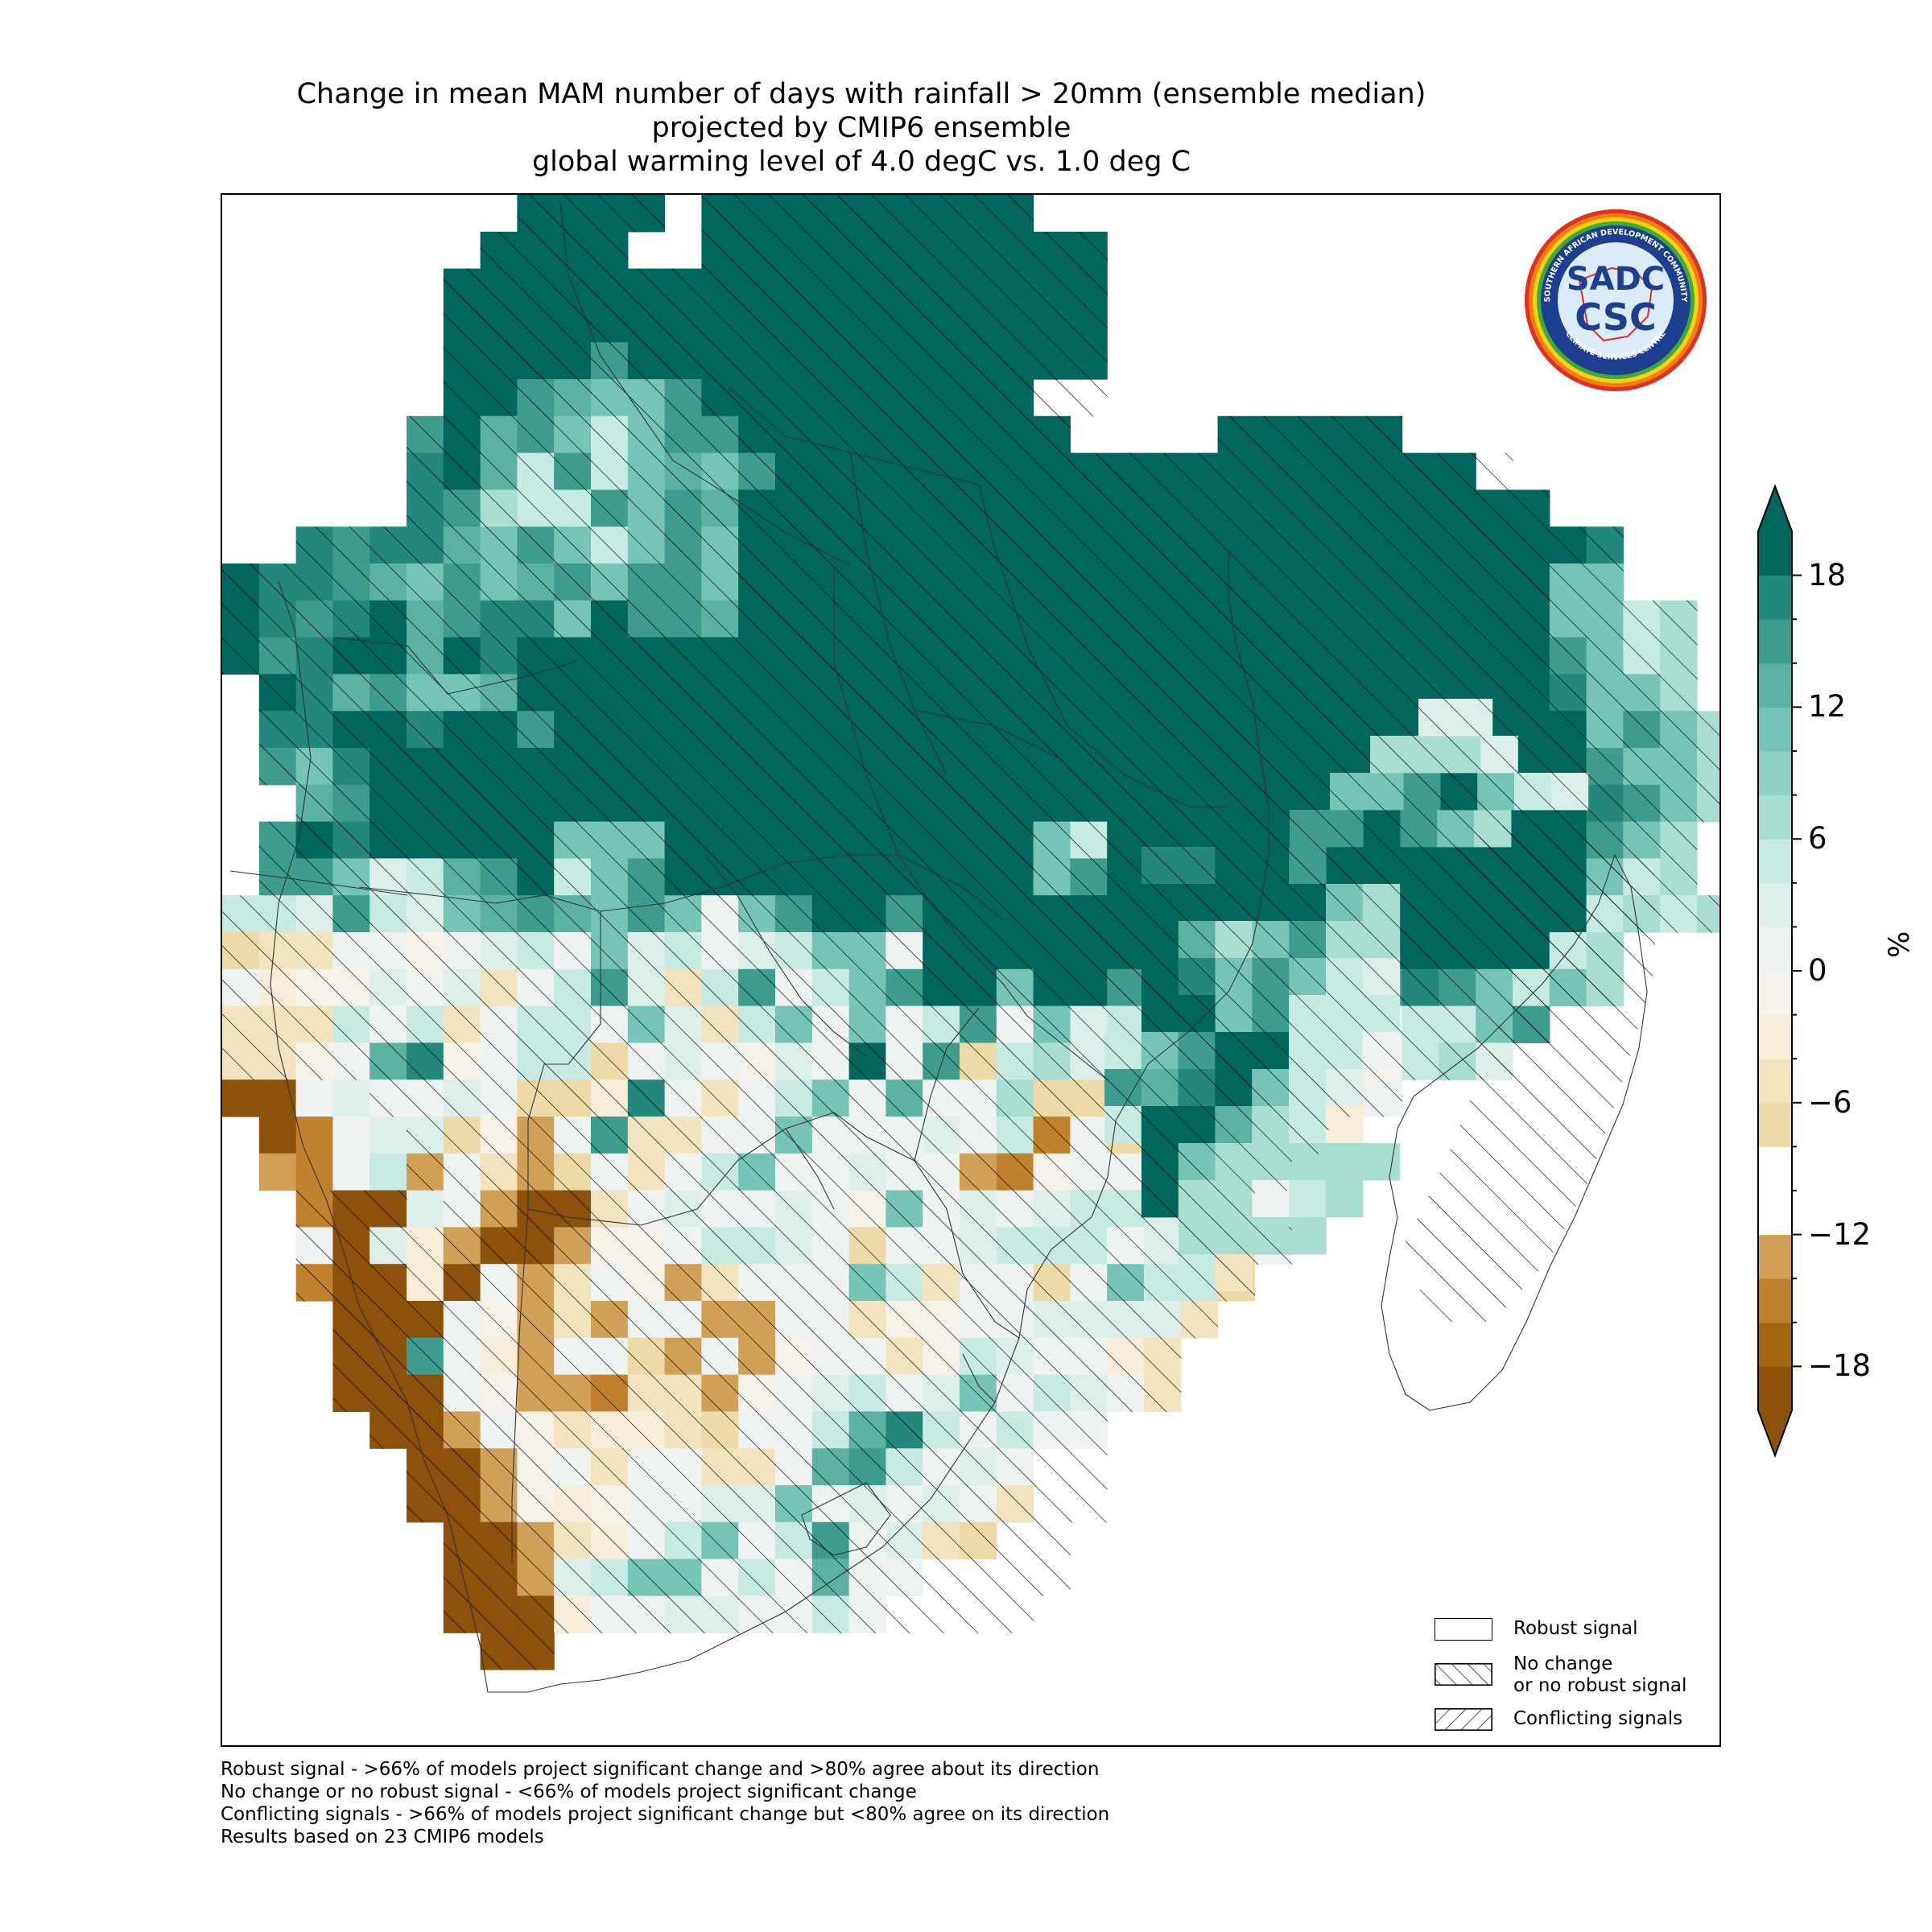 The height and width of the screenshot is (1932, 1932). I want to click on legend-label-no-change: No change or no robust signal, so click(1599, 1675).